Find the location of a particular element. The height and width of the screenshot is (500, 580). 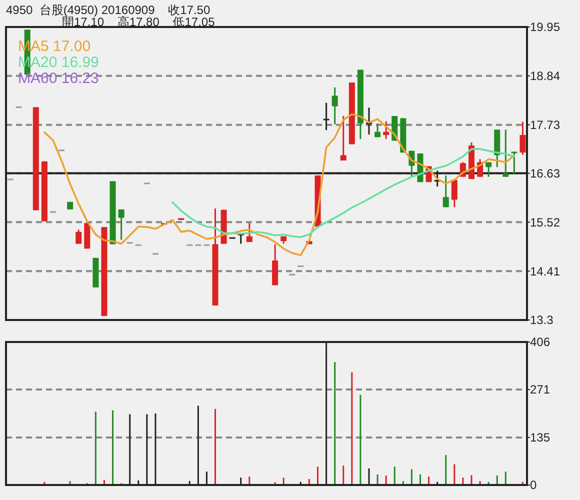

legend-label: MA60 16.23 is located at coordinates (58, 78).